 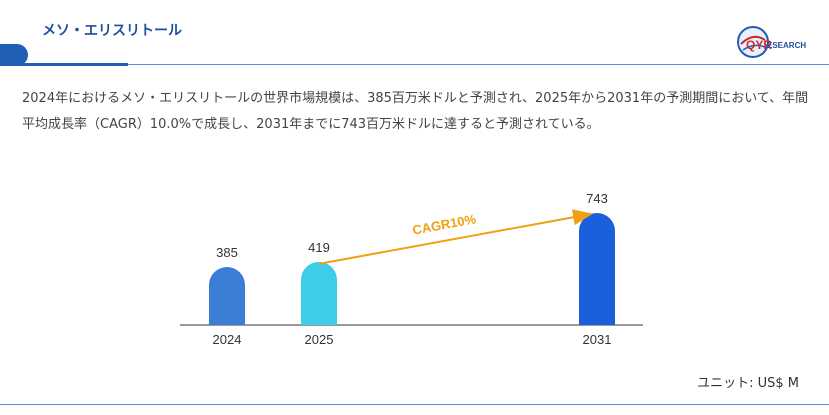 I want to click on category-label-2025: 2025, so click(x=319, y=339).